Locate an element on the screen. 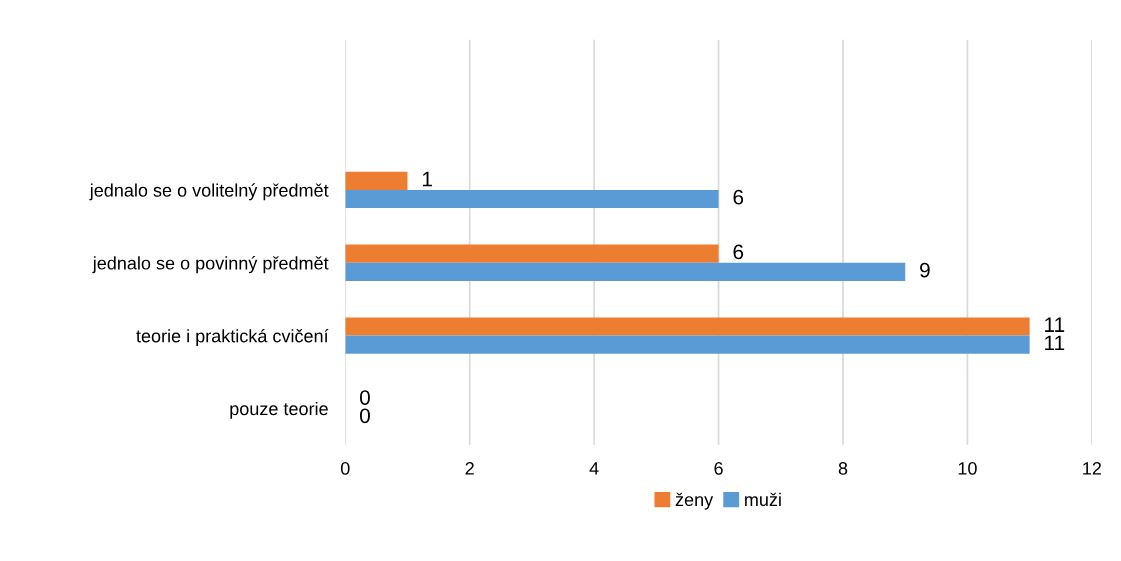 Image resolution: width=1121 pixels, height=561 pixels. x-tick-label: 2 is located at coordinates (469, 468).